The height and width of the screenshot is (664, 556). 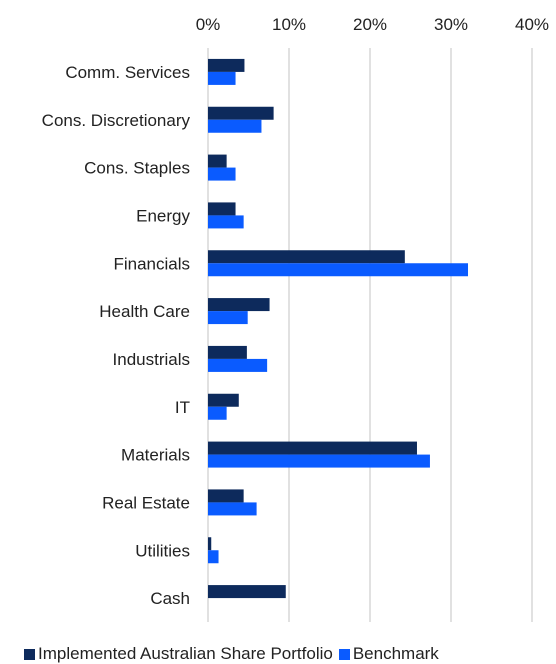 I want to click on category-label: Real Estate, so click(x=146, y=502).